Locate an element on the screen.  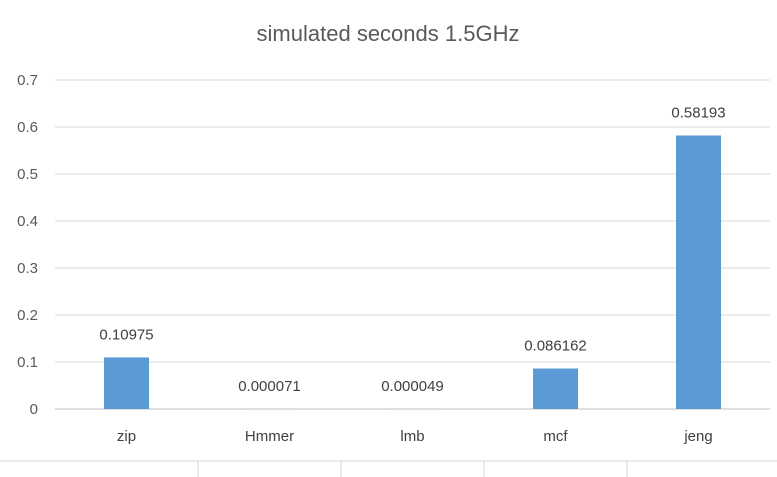
data-label: 0.000049 is located at coordinates (412, 386).